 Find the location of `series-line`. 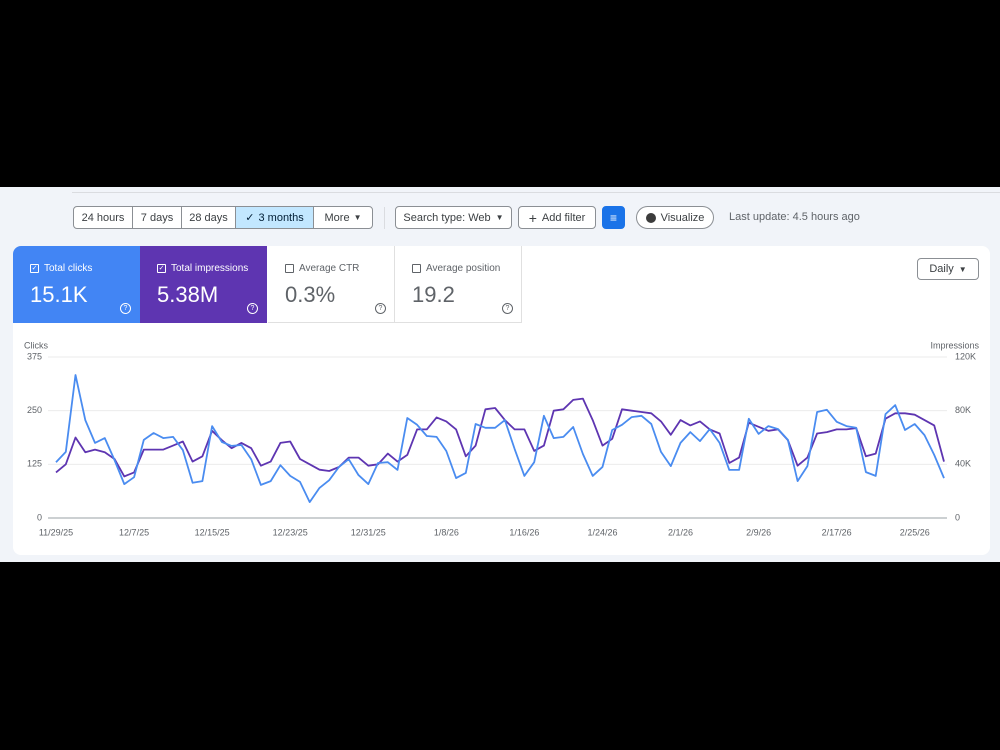

series-line is located at coordinates (500, 437).